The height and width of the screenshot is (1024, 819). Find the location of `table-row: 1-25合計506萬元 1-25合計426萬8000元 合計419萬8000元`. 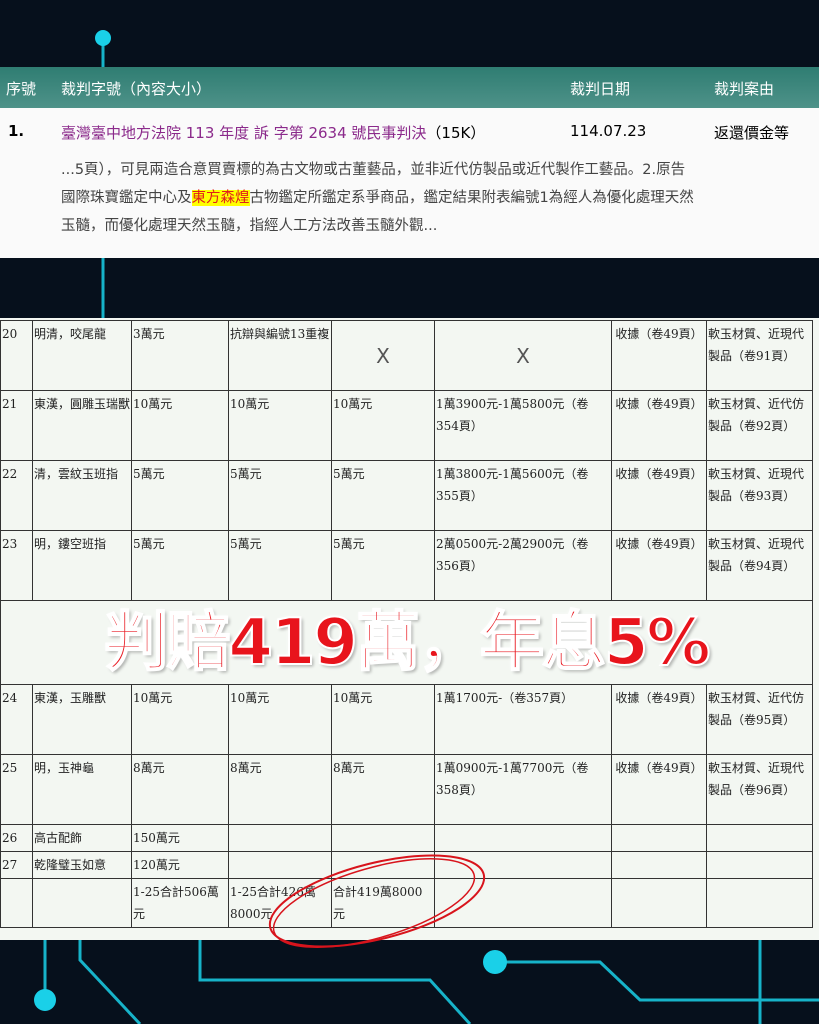

table-row: 1-25合計506萬元 1-25合計426萬8000元 合計419萬8000元 is located at coordinates (406, 903).